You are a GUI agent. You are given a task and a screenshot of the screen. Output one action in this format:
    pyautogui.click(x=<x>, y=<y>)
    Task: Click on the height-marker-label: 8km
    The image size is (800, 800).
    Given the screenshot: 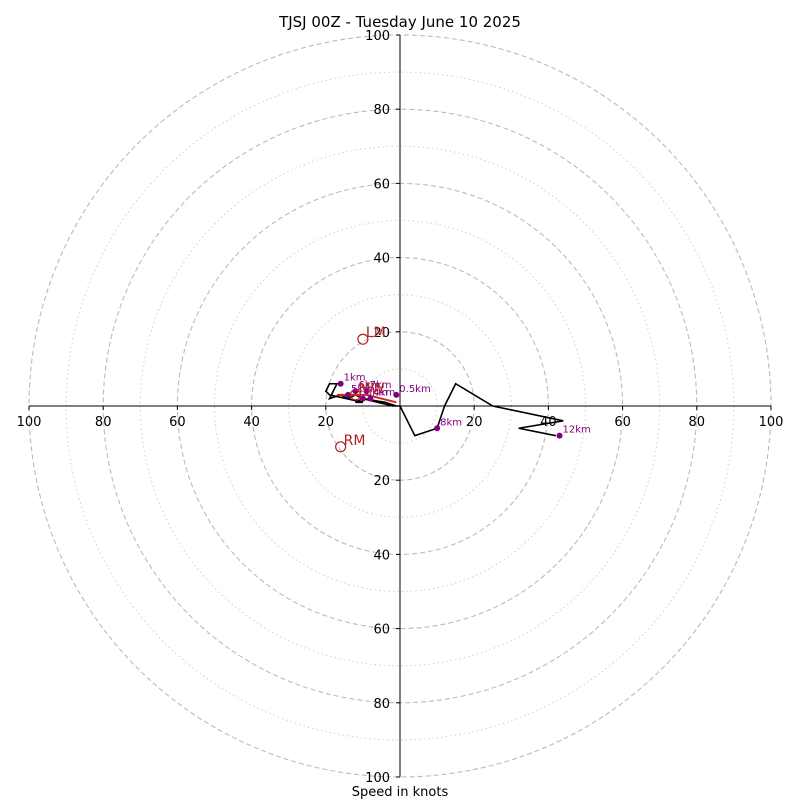 What is the action you would take?
    pyautogui.click(x=451, y=422)
    